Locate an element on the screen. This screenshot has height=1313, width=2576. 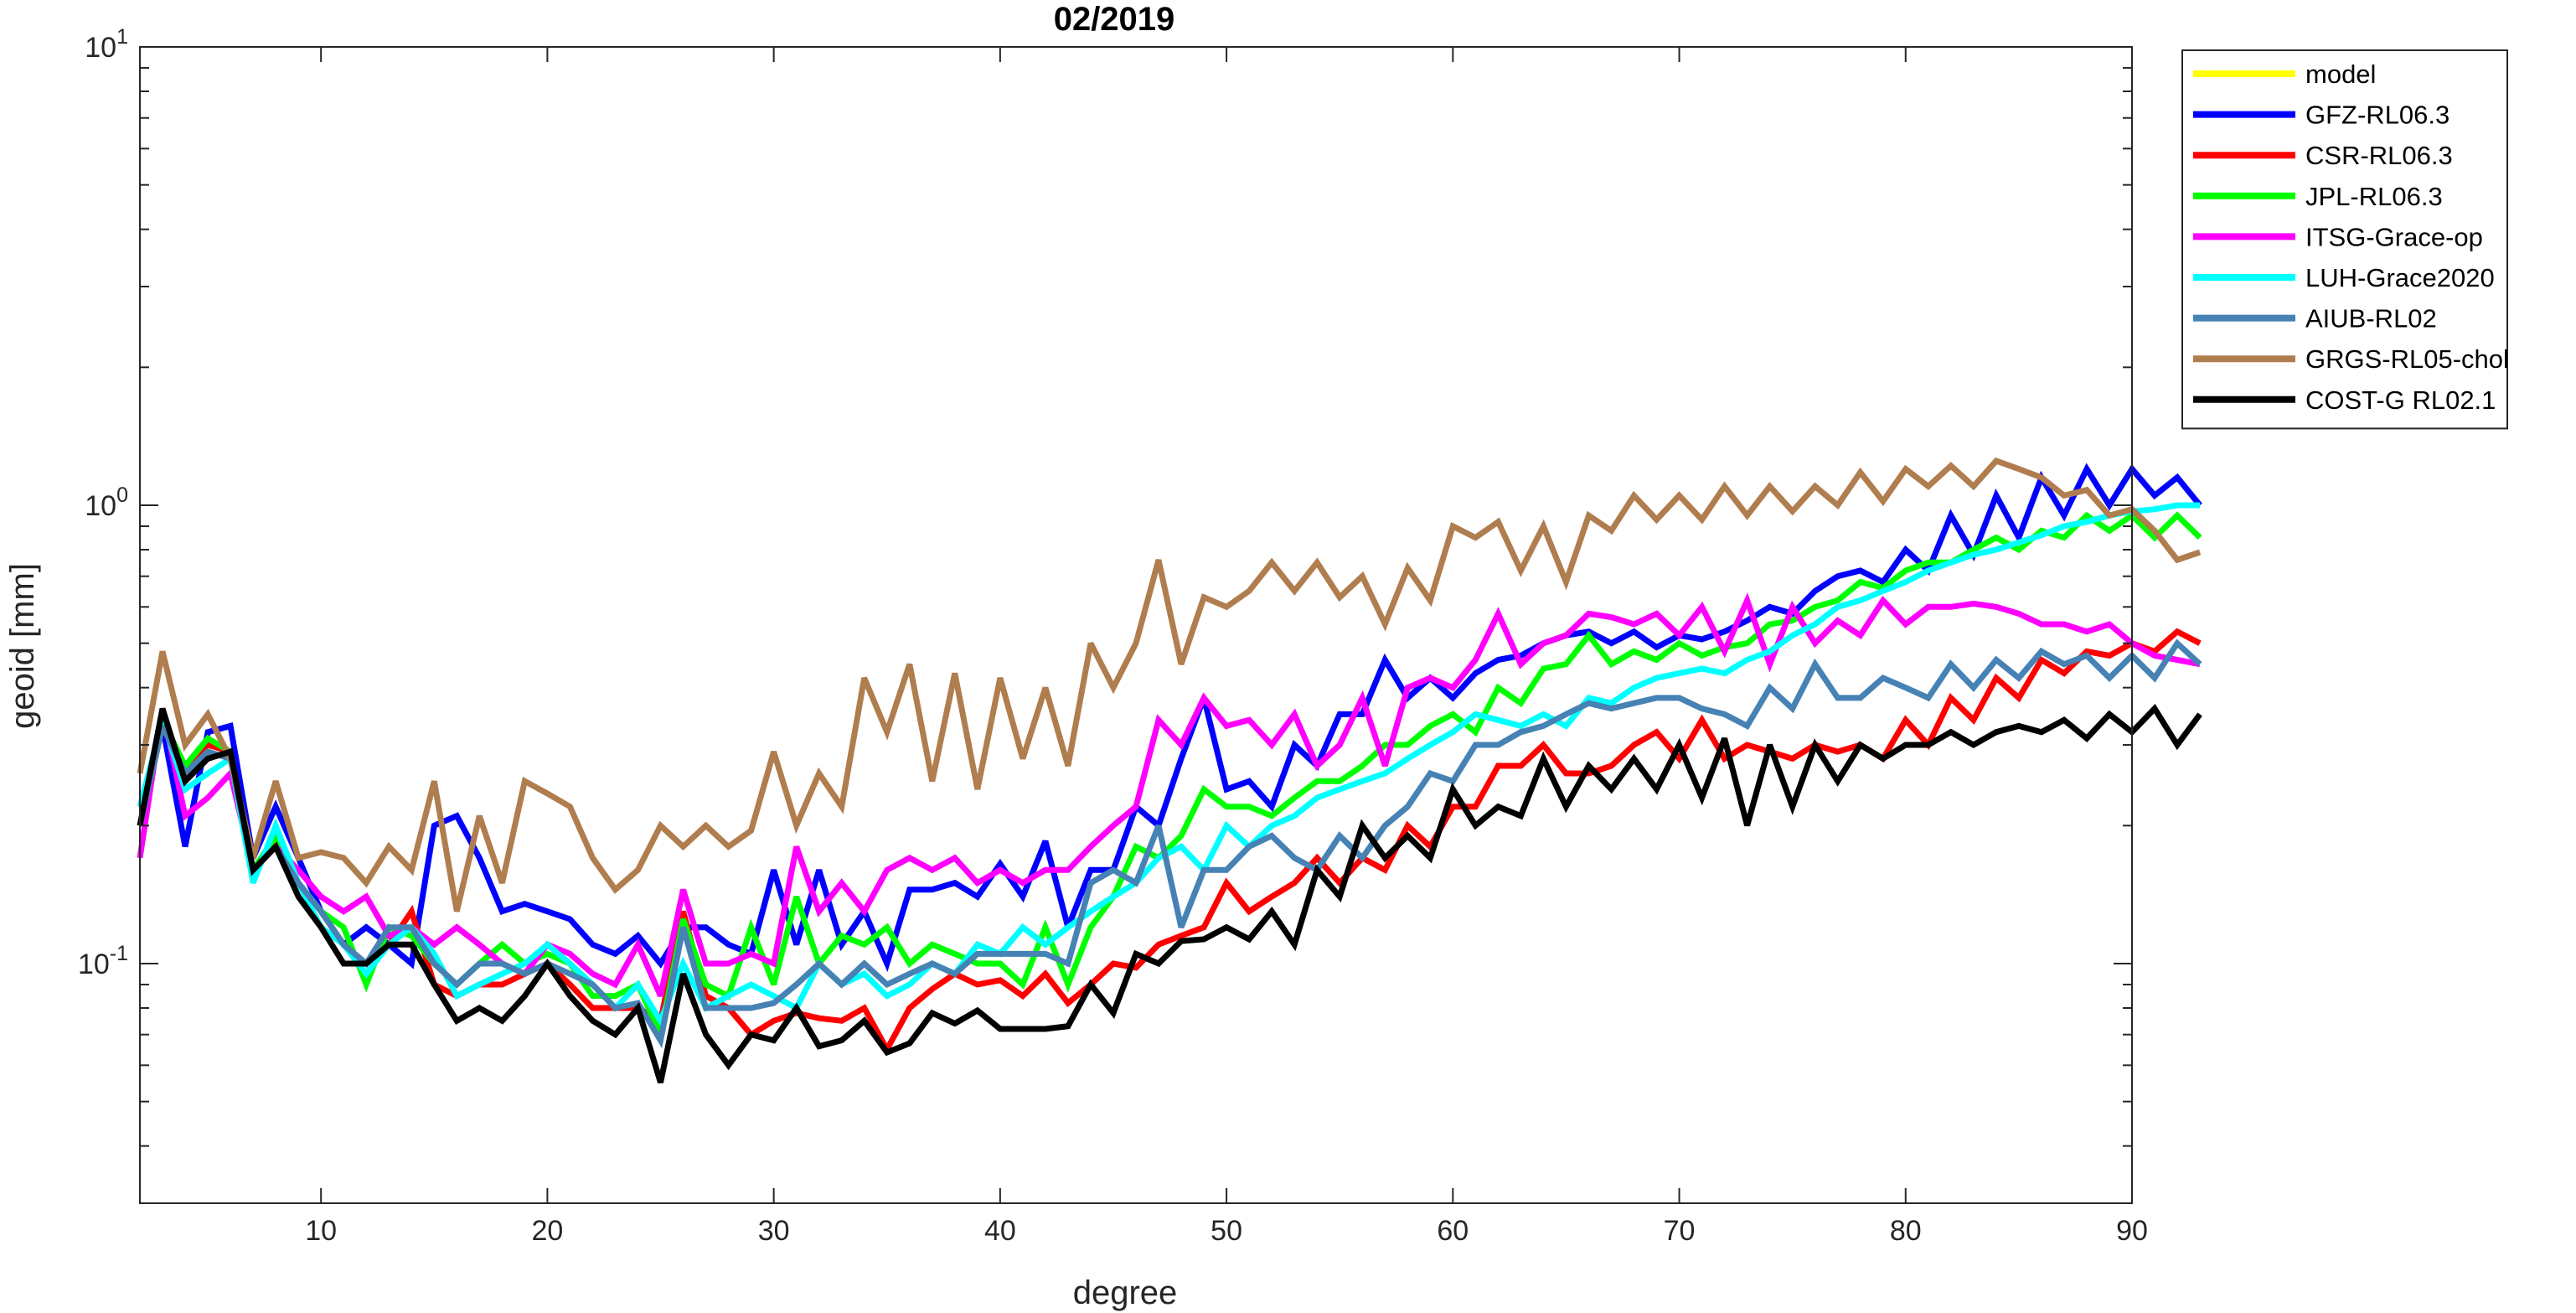
y-axis-label: geoid [mm] is located at coordinates (22, 646).